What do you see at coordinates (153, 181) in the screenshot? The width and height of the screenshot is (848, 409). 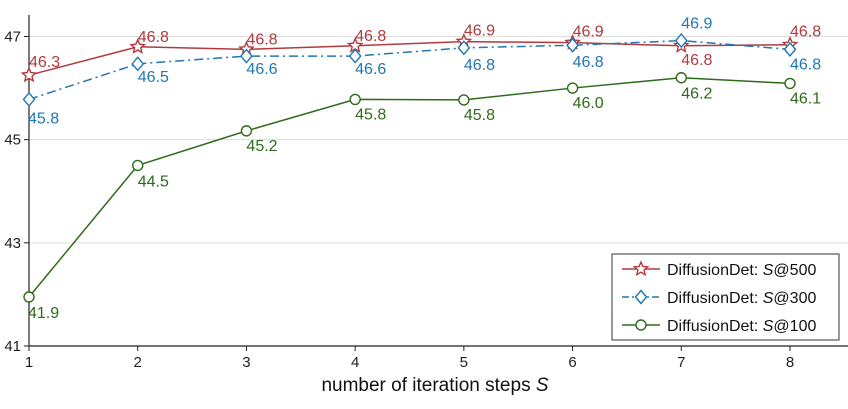 I see `data-label: 44.5` at bounding box center [153, 181].